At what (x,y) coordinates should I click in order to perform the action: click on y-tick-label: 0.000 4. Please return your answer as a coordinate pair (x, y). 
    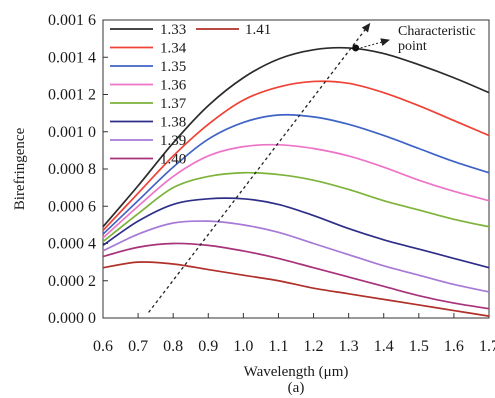
    Looking at the image, I should click on (72, 244).